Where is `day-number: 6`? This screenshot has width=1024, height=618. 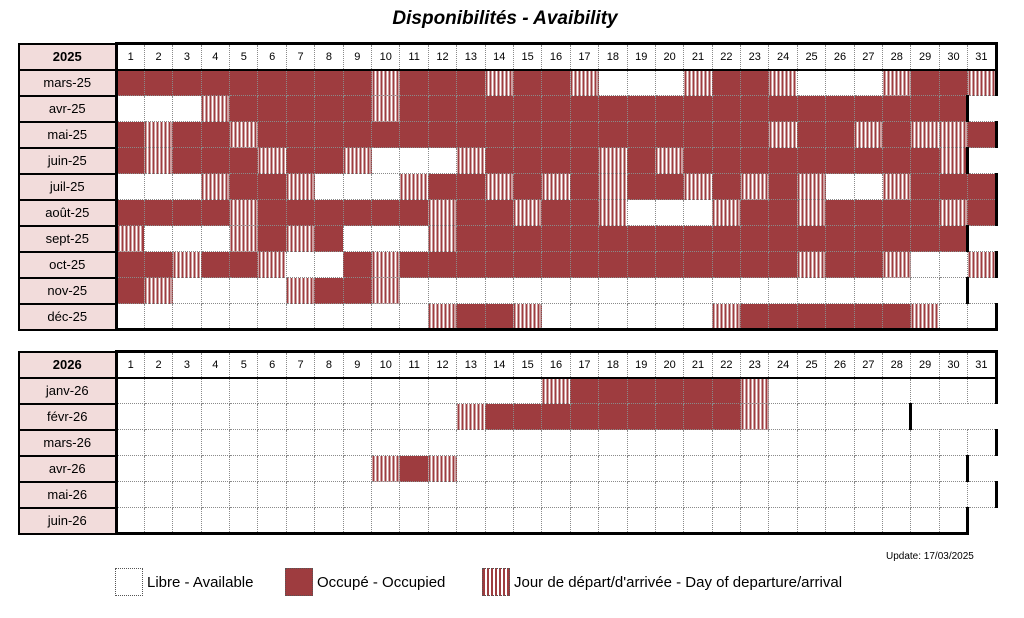
day-number: 6 is located at coordinates (272, 364).